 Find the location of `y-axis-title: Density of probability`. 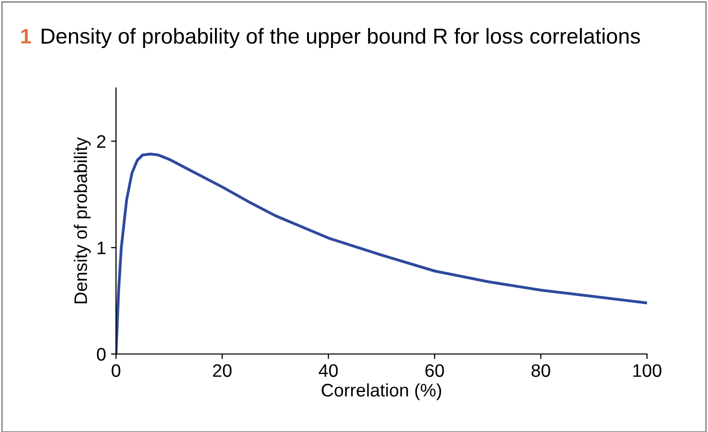

y-axis-title: Density of probability is located at coordinates (82, 220).